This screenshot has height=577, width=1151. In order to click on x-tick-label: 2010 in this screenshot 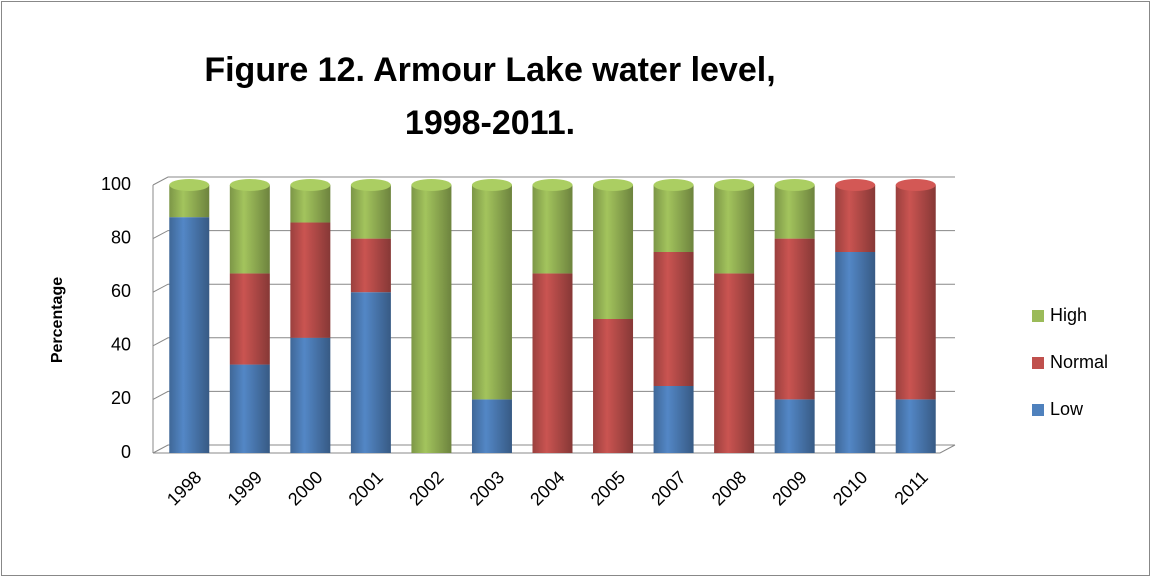, I will do `click(850, 488)`.